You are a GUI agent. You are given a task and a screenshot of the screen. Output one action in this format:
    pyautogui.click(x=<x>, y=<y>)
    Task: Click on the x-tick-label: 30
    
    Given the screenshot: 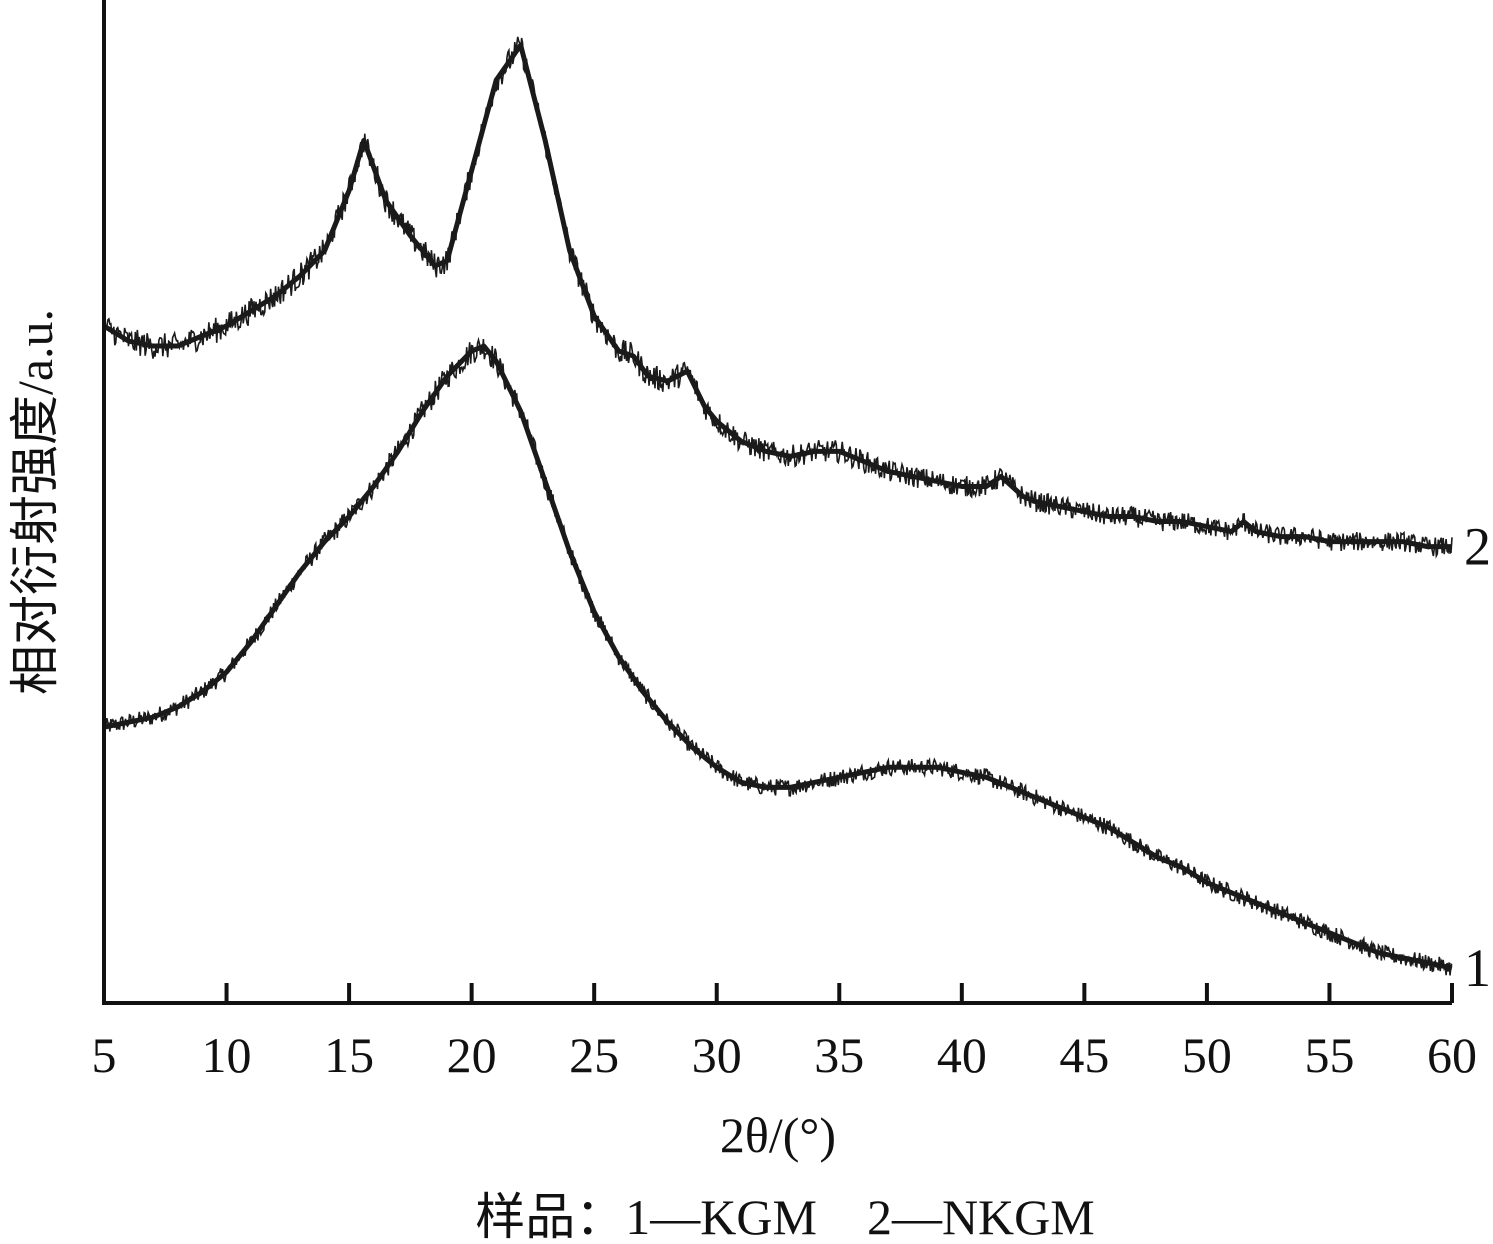 What is the action you would take?
    pyautogui.click(x=717, y=1055)
    